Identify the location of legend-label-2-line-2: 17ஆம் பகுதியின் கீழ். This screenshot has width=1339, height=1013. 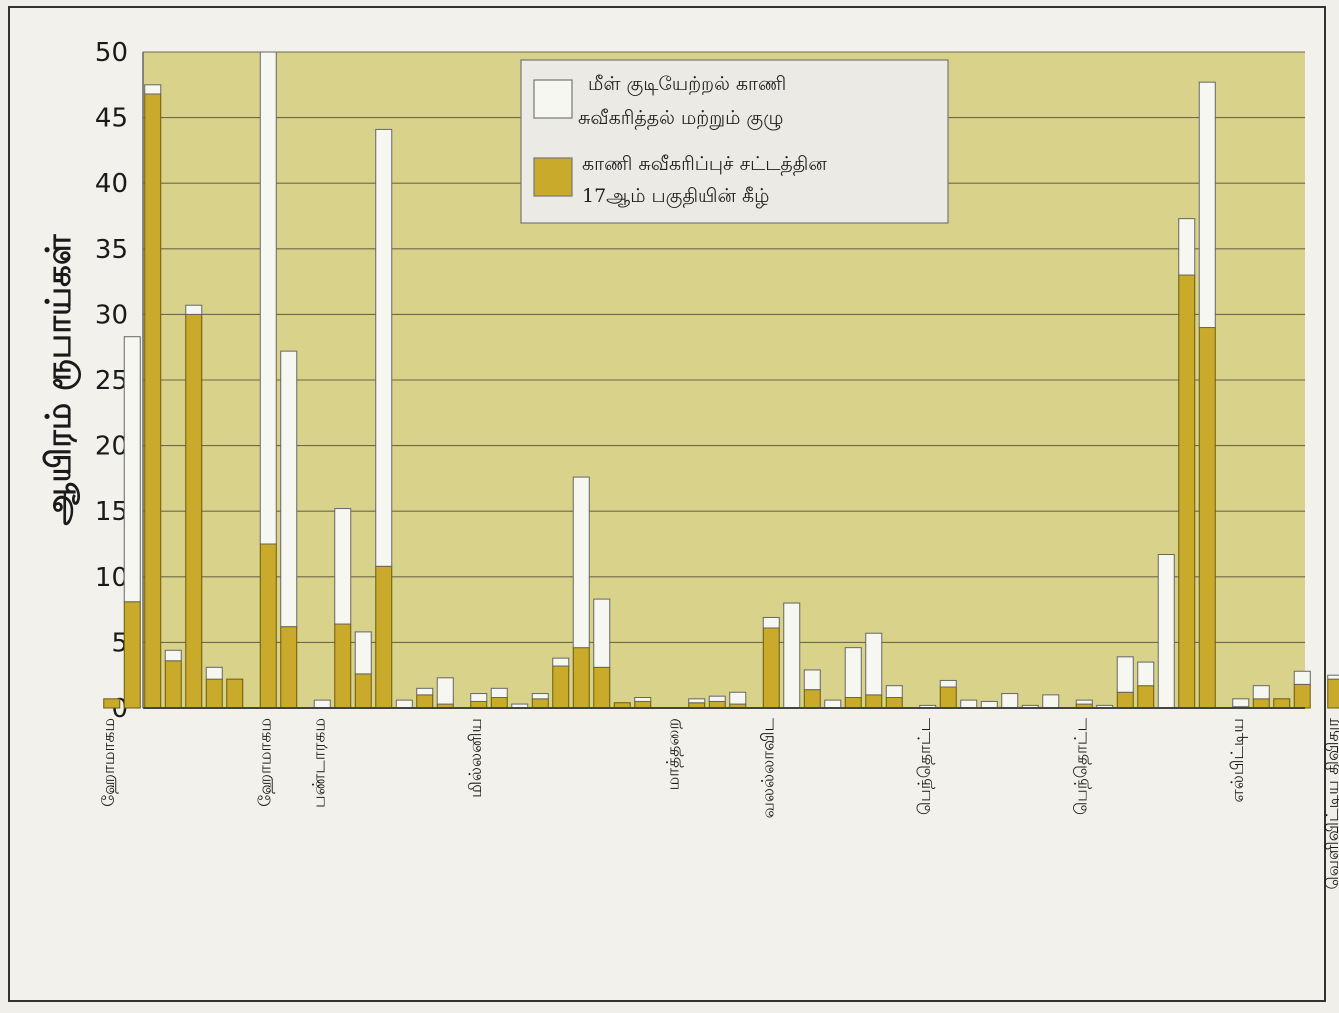
(675, 196).